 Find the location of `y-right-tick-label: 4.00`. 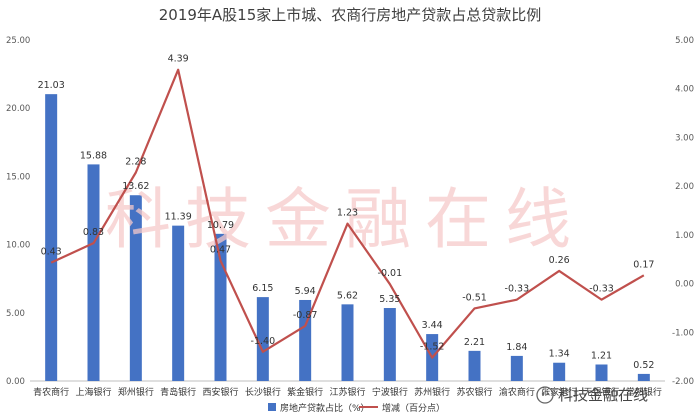

y-right-tick-label: 4.00 is located at coordinates (684, 90).